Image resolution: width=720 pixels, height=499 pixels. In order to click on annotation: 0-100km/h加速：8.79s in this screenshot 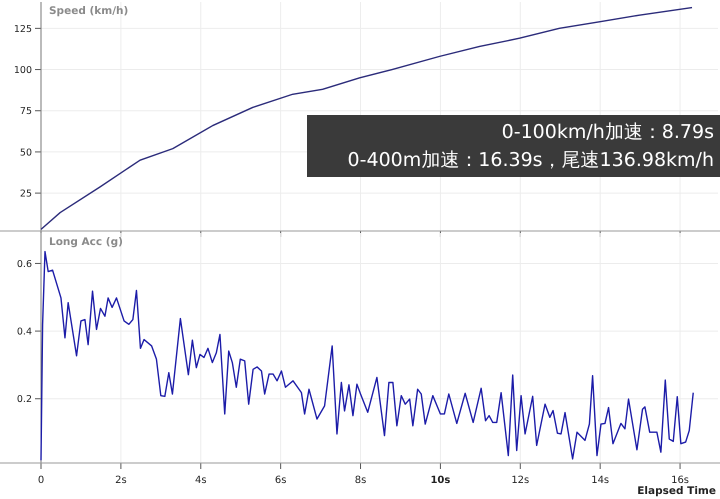, I will do `click(608, 132)`.